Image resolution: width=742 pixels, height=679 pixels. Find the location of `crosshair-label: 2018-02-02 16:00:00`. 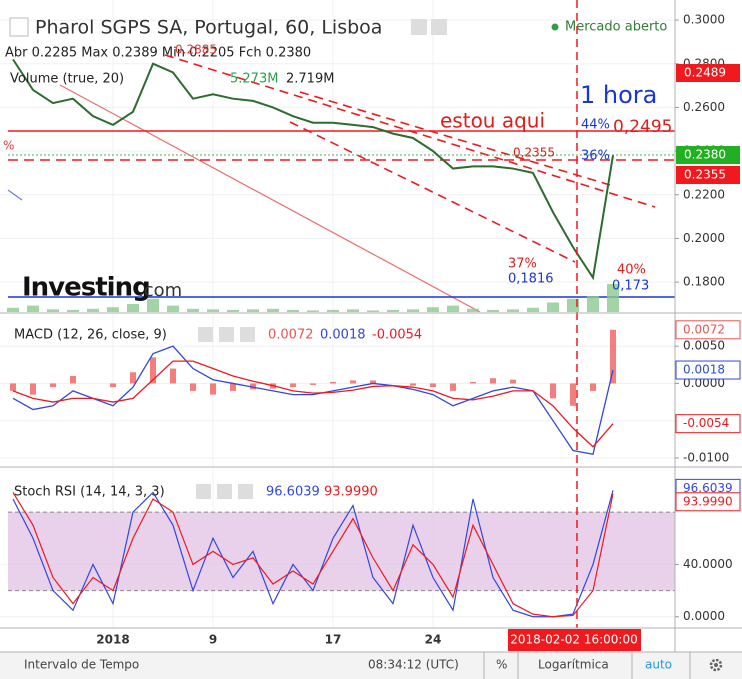

crosshair-label: 2018-02-02 16:00:00 is located at coordinates (573, 640).